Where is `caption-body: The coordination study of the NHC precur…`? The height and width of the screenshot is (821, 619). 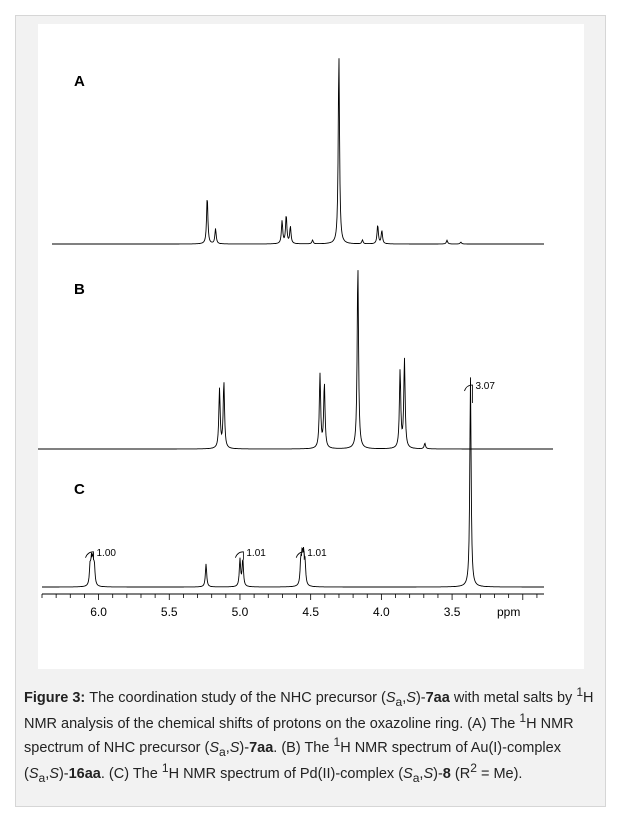 caption-body: The coordination study of the NHC precur… is located at coordinates (309, 735).